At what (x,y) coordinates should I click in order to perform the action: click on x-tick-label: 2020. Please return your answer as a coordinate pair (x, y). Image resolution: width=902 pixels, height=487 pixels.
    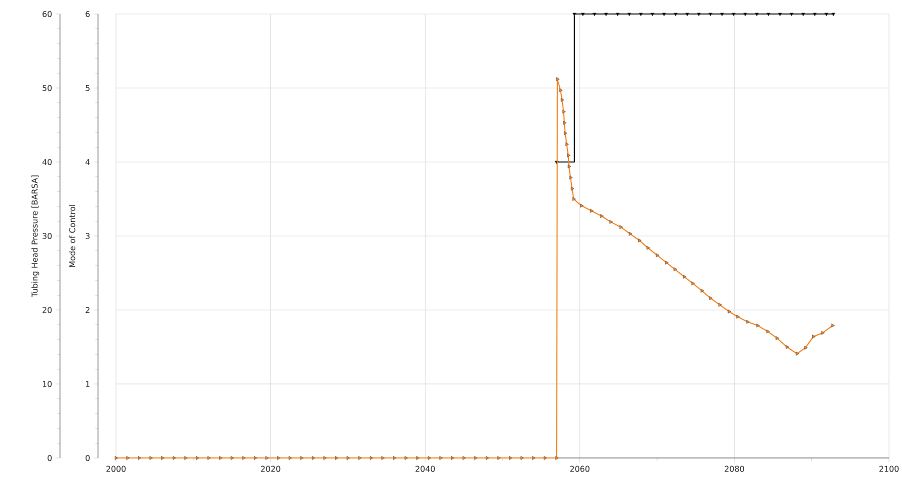
    Looking at the image, I should click on (270, 469).